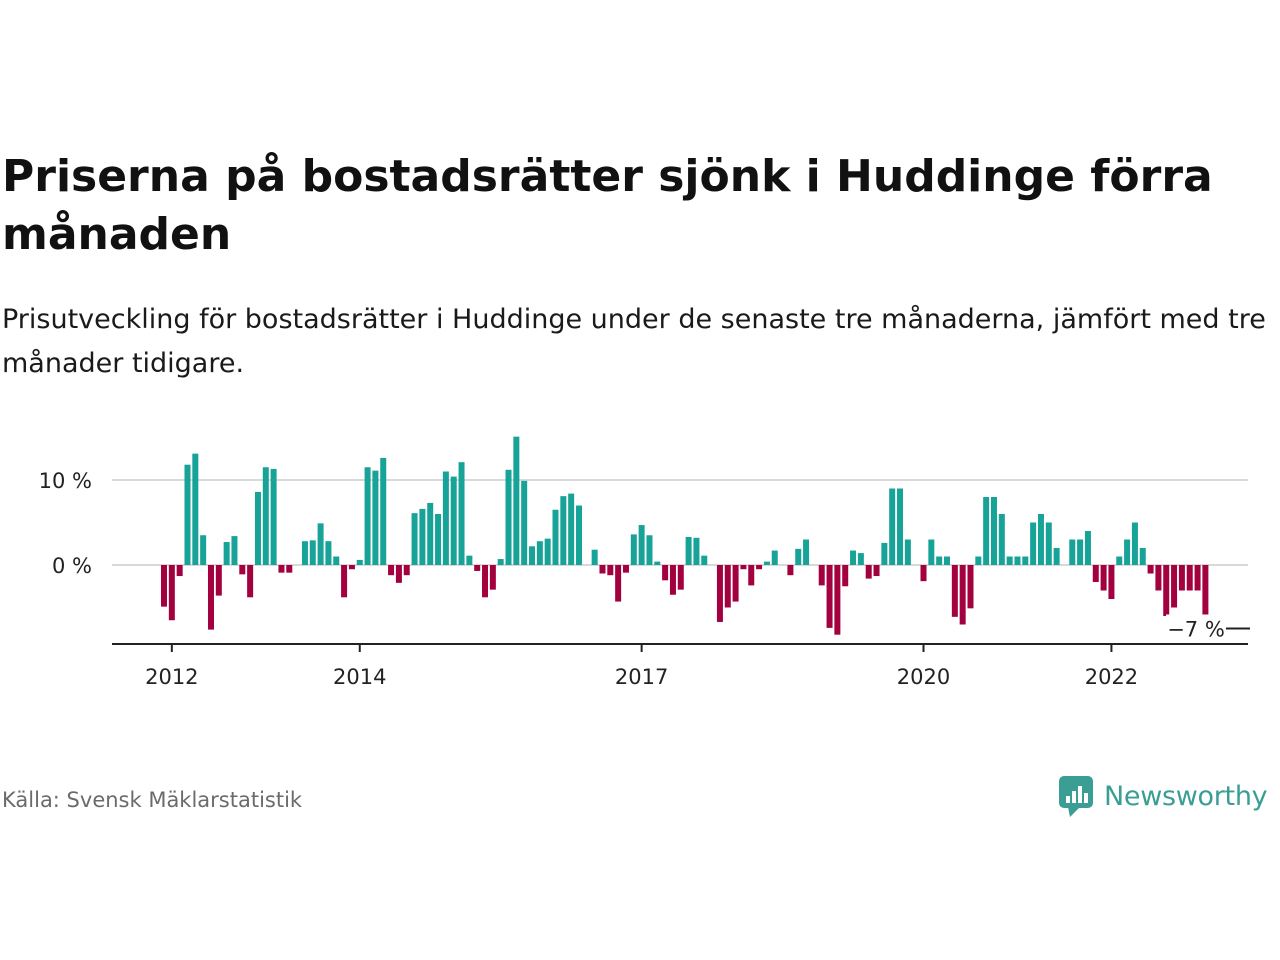 This screenshot has width=1280, height=960. What do you see at coordinates (1076, 796) in the screenshot?
I see `bar-chart-speech-bubble-icon` at bounding box center [1076, 796].